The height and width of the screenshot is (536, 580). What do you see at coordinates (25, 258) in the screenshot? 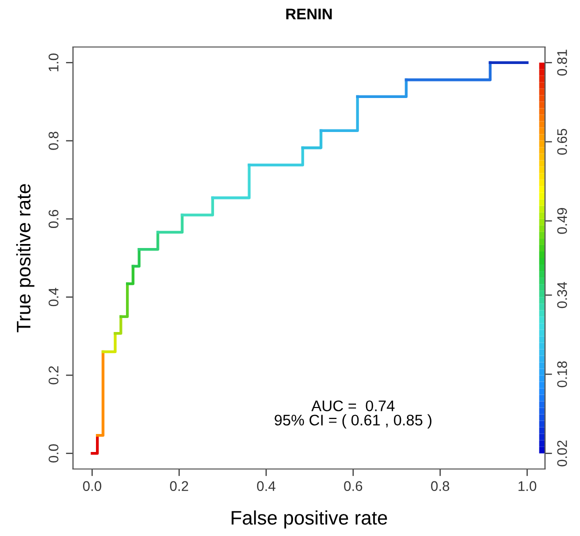
I see `y-axis-title: True positive rate` at bounding box center [25, 258].